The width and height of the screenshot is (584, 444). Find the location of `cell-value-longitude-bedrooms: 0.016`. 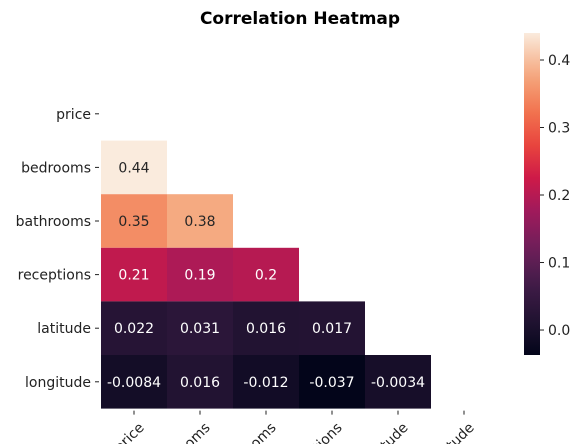

cell-value-longitude-bedrooms: 0.016 is located at coordinates (200, 383).